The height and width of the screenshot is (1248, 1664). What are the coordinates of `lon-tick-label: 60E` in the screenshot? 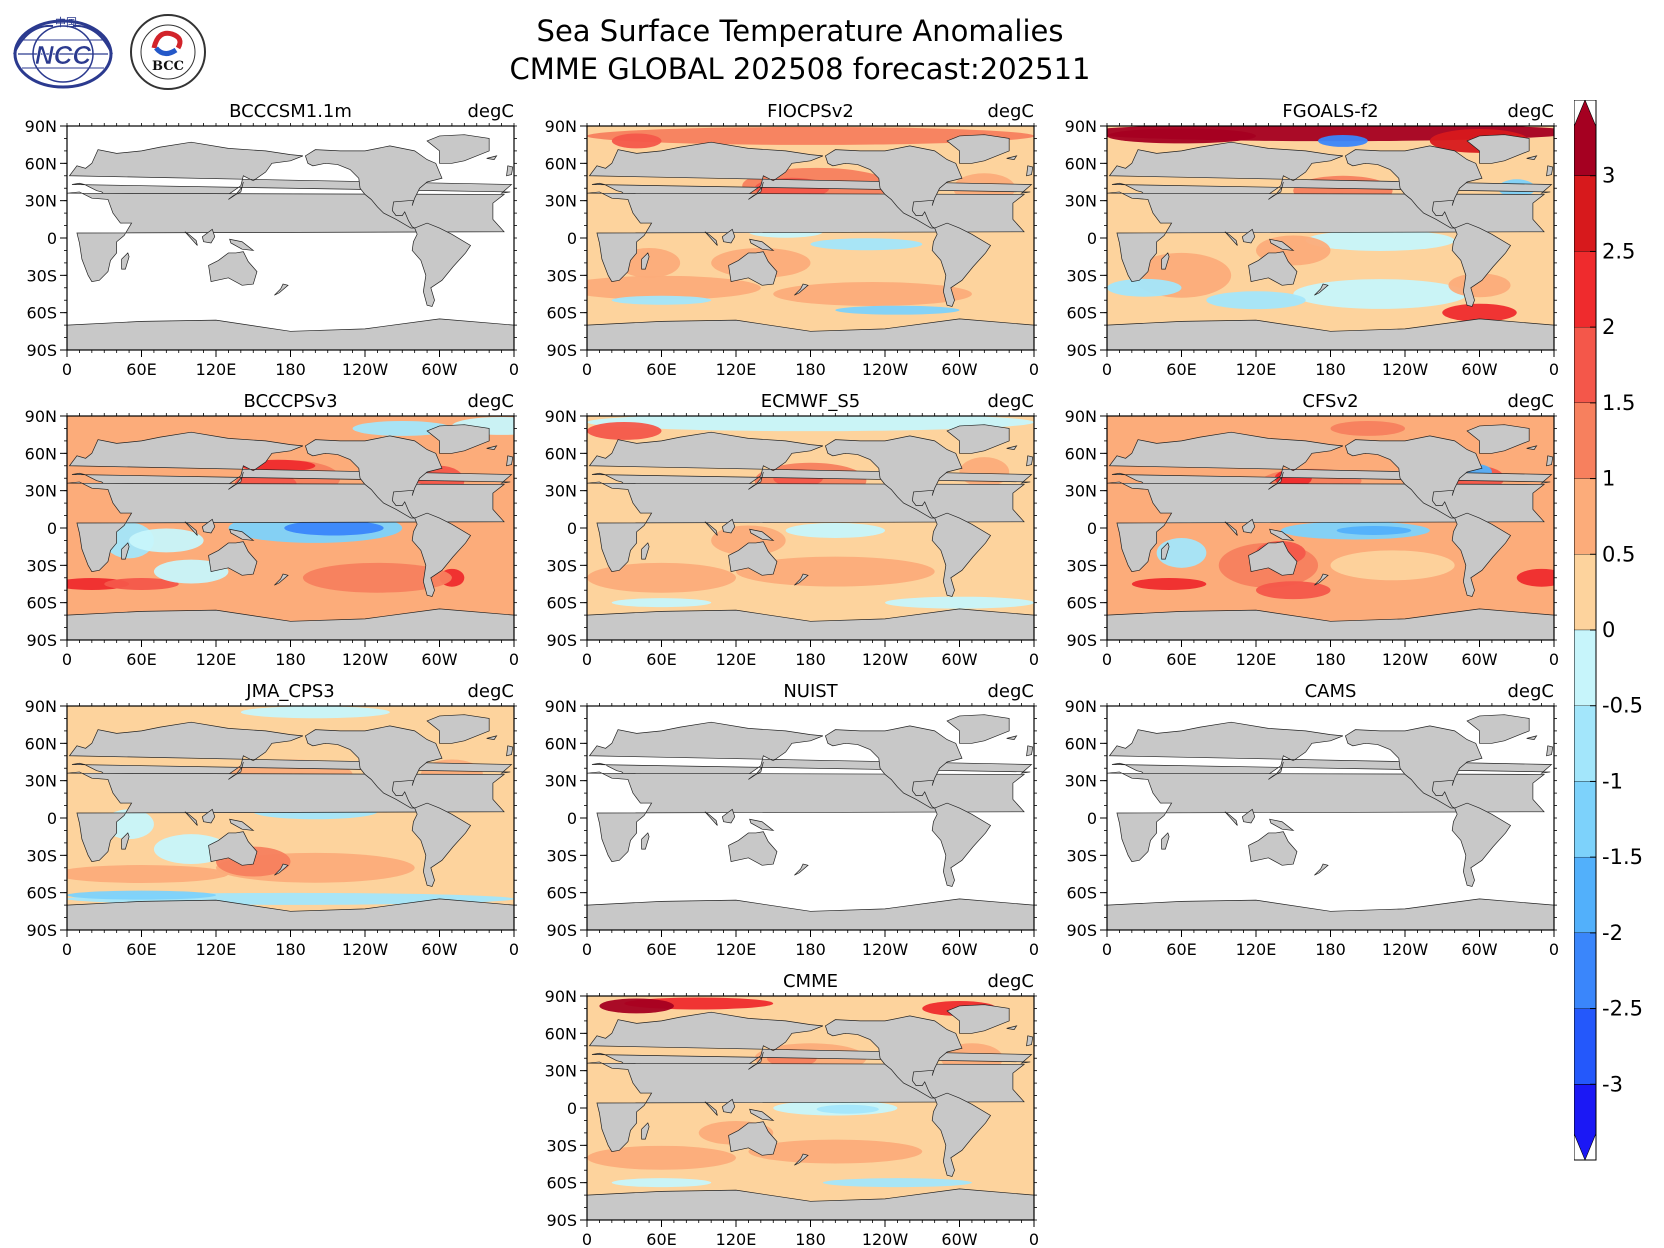 It's located at (661, 1239).